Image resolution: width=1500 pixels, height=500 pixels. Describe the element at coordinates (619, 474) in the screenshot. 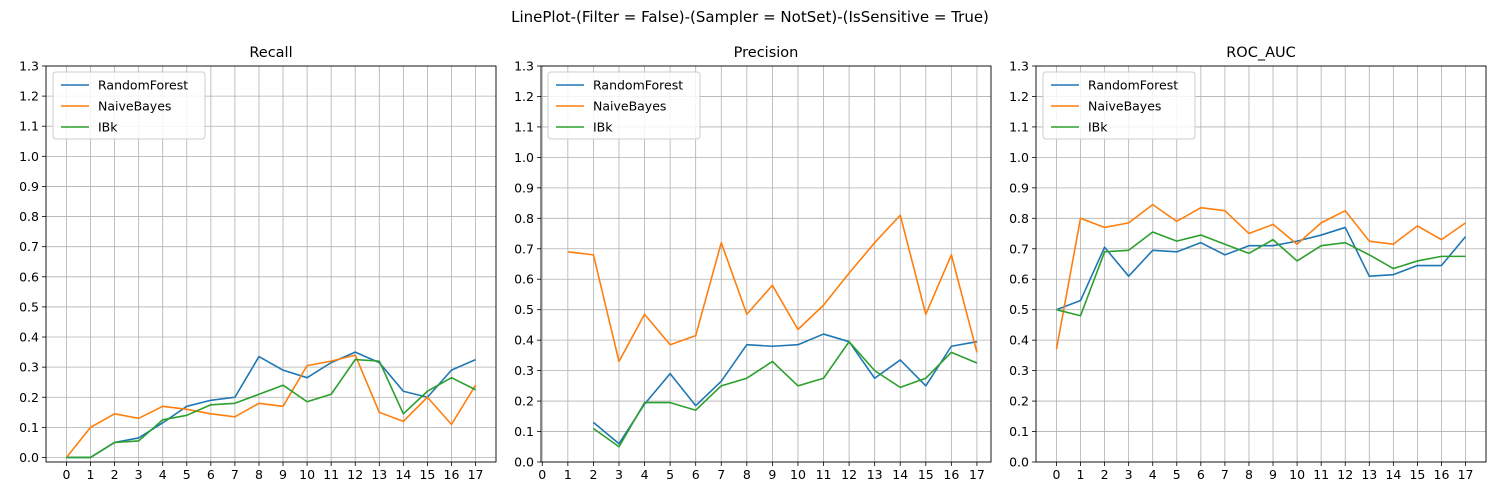

I see `x-tick-label: 3` at that location.